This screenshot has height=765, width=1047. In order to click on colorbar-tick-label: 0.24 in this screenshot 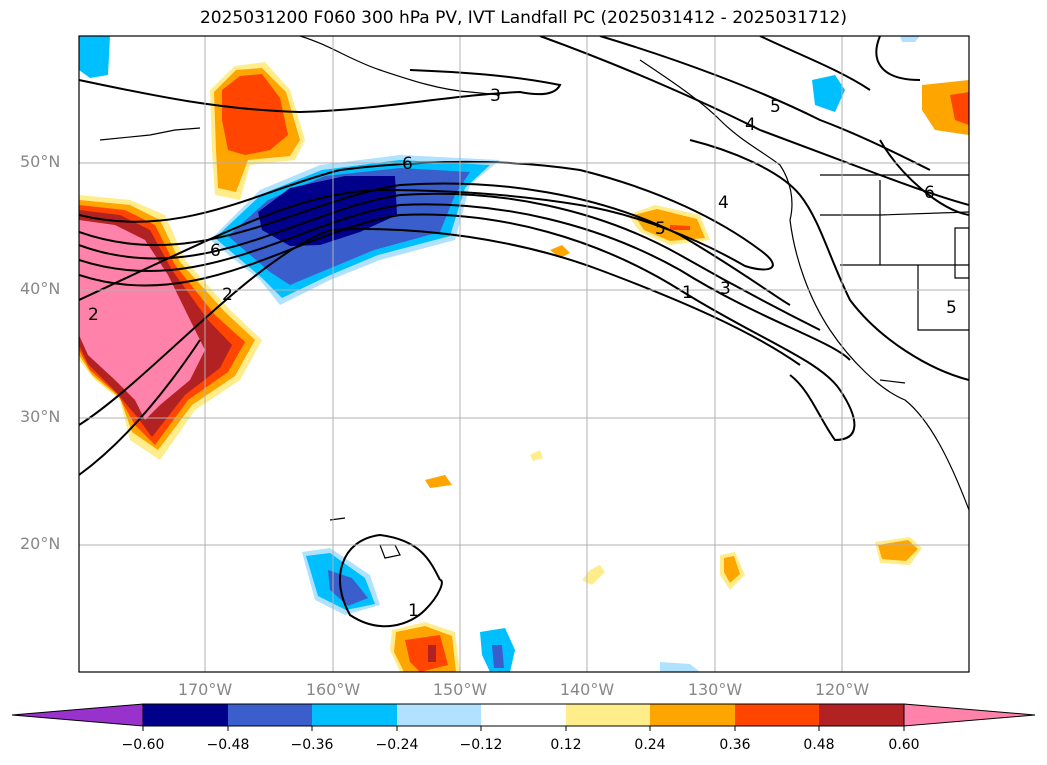, I will do `click(650, 745)`.